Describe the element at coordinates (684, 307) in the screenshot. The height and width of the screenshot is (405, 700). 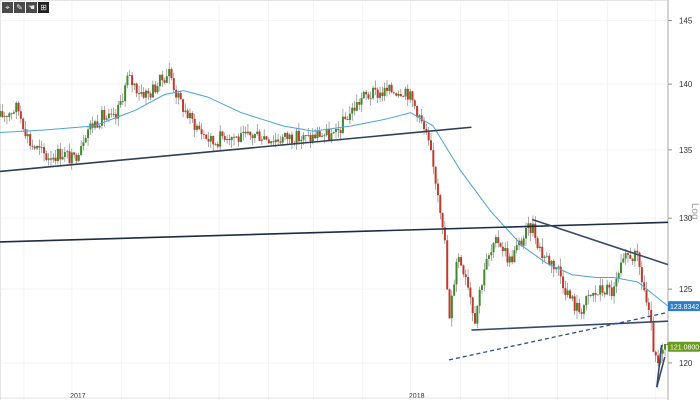
I see `price-label-text: 123.8342` at that location.